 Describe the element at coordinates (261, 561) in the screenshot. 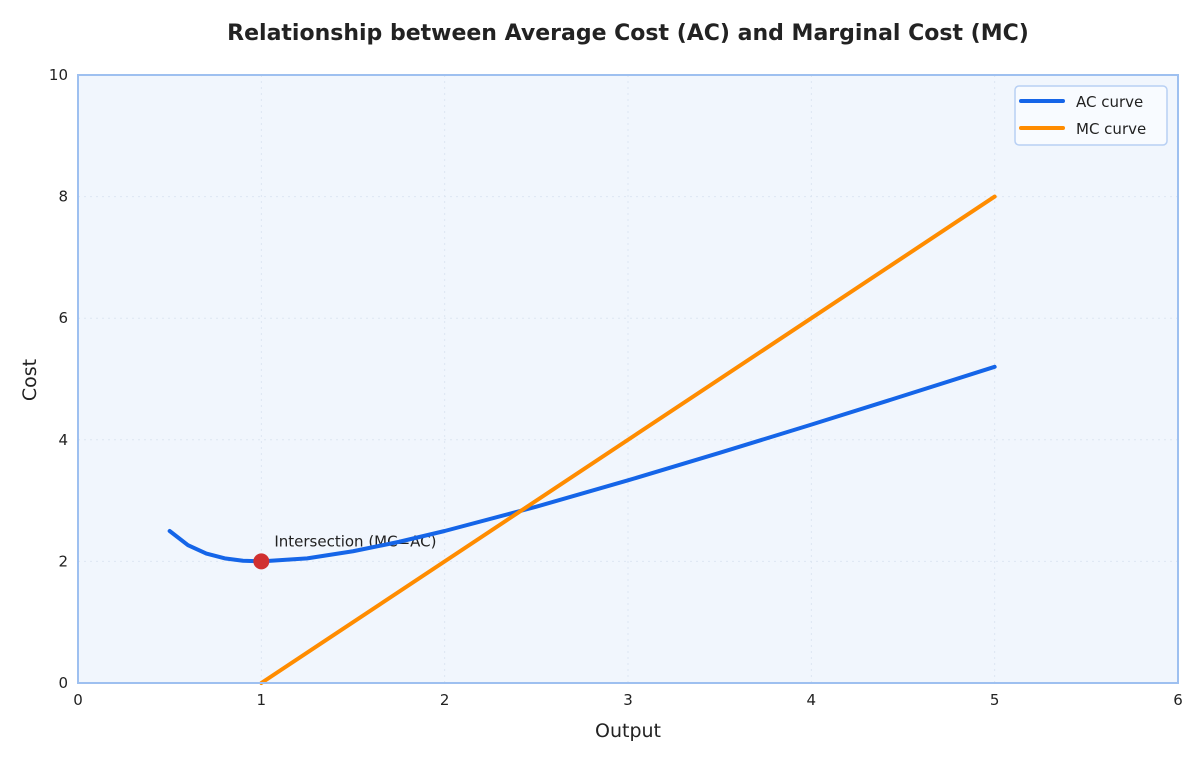

I see `annotation-marker` at that location.